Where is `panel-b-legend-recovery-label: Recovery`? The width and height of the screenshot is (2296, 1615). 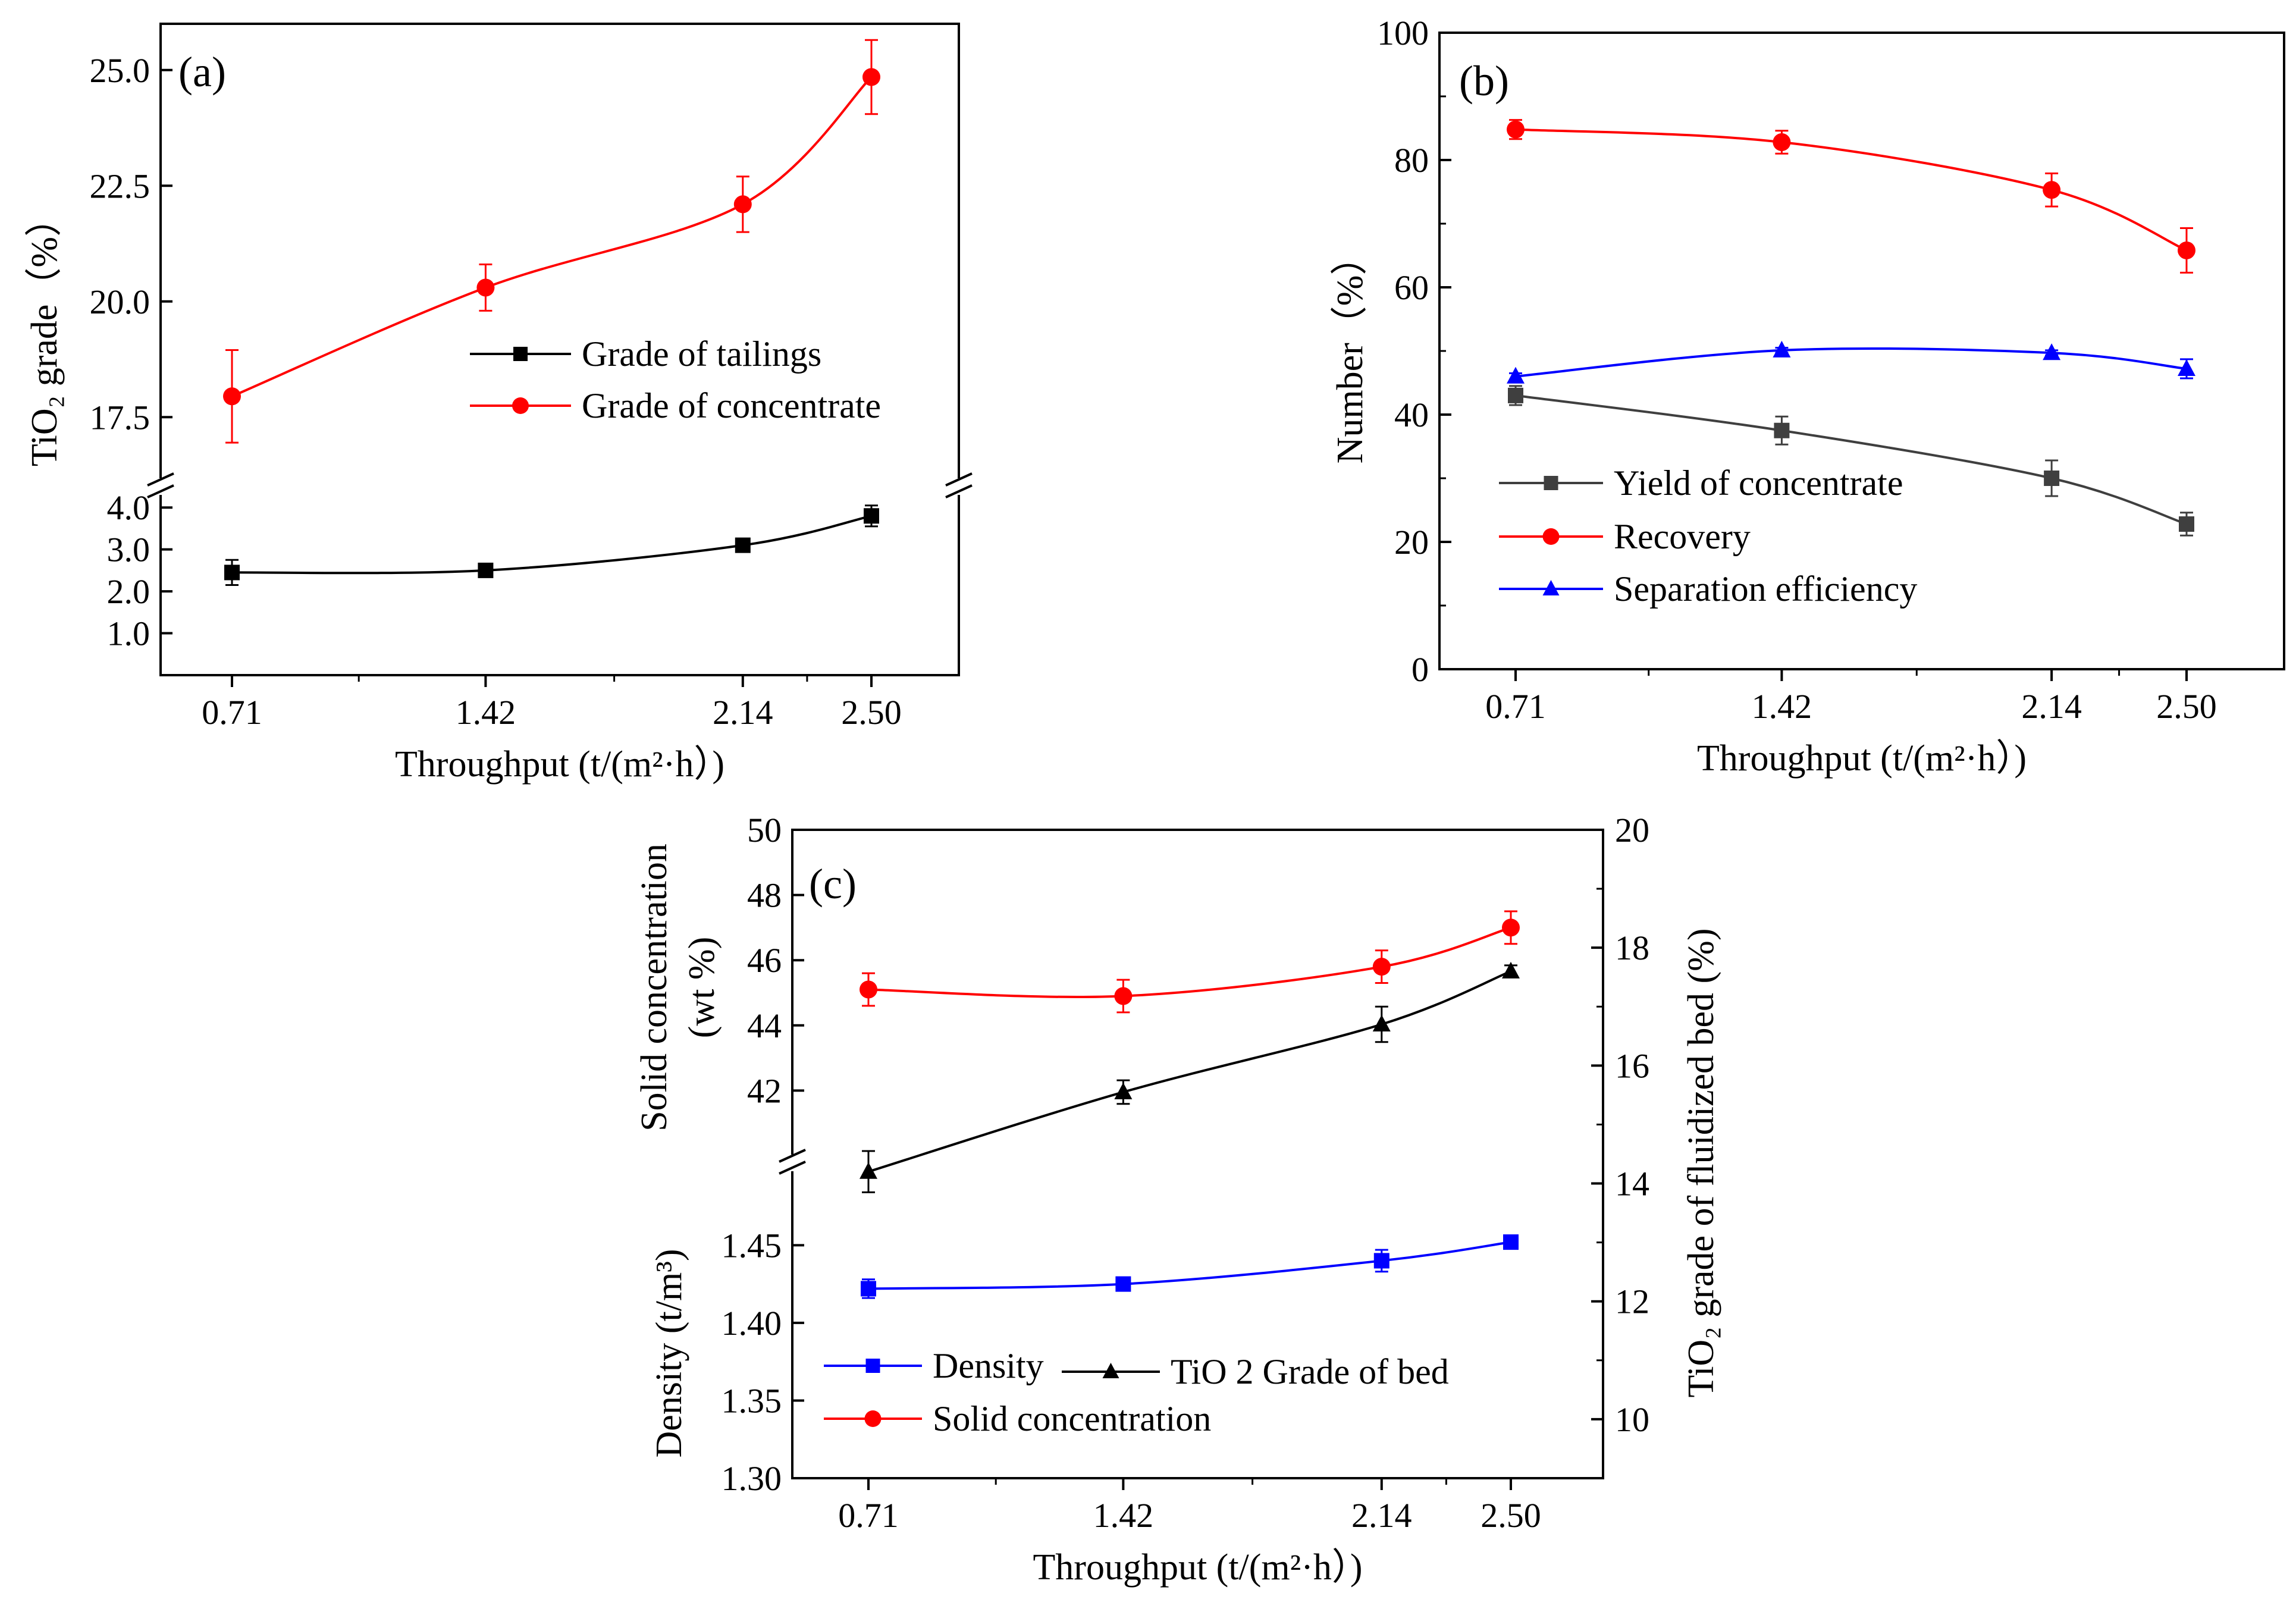
panel-b-legend-recovery-label: Recovery is located at coordinates (1682, 536).